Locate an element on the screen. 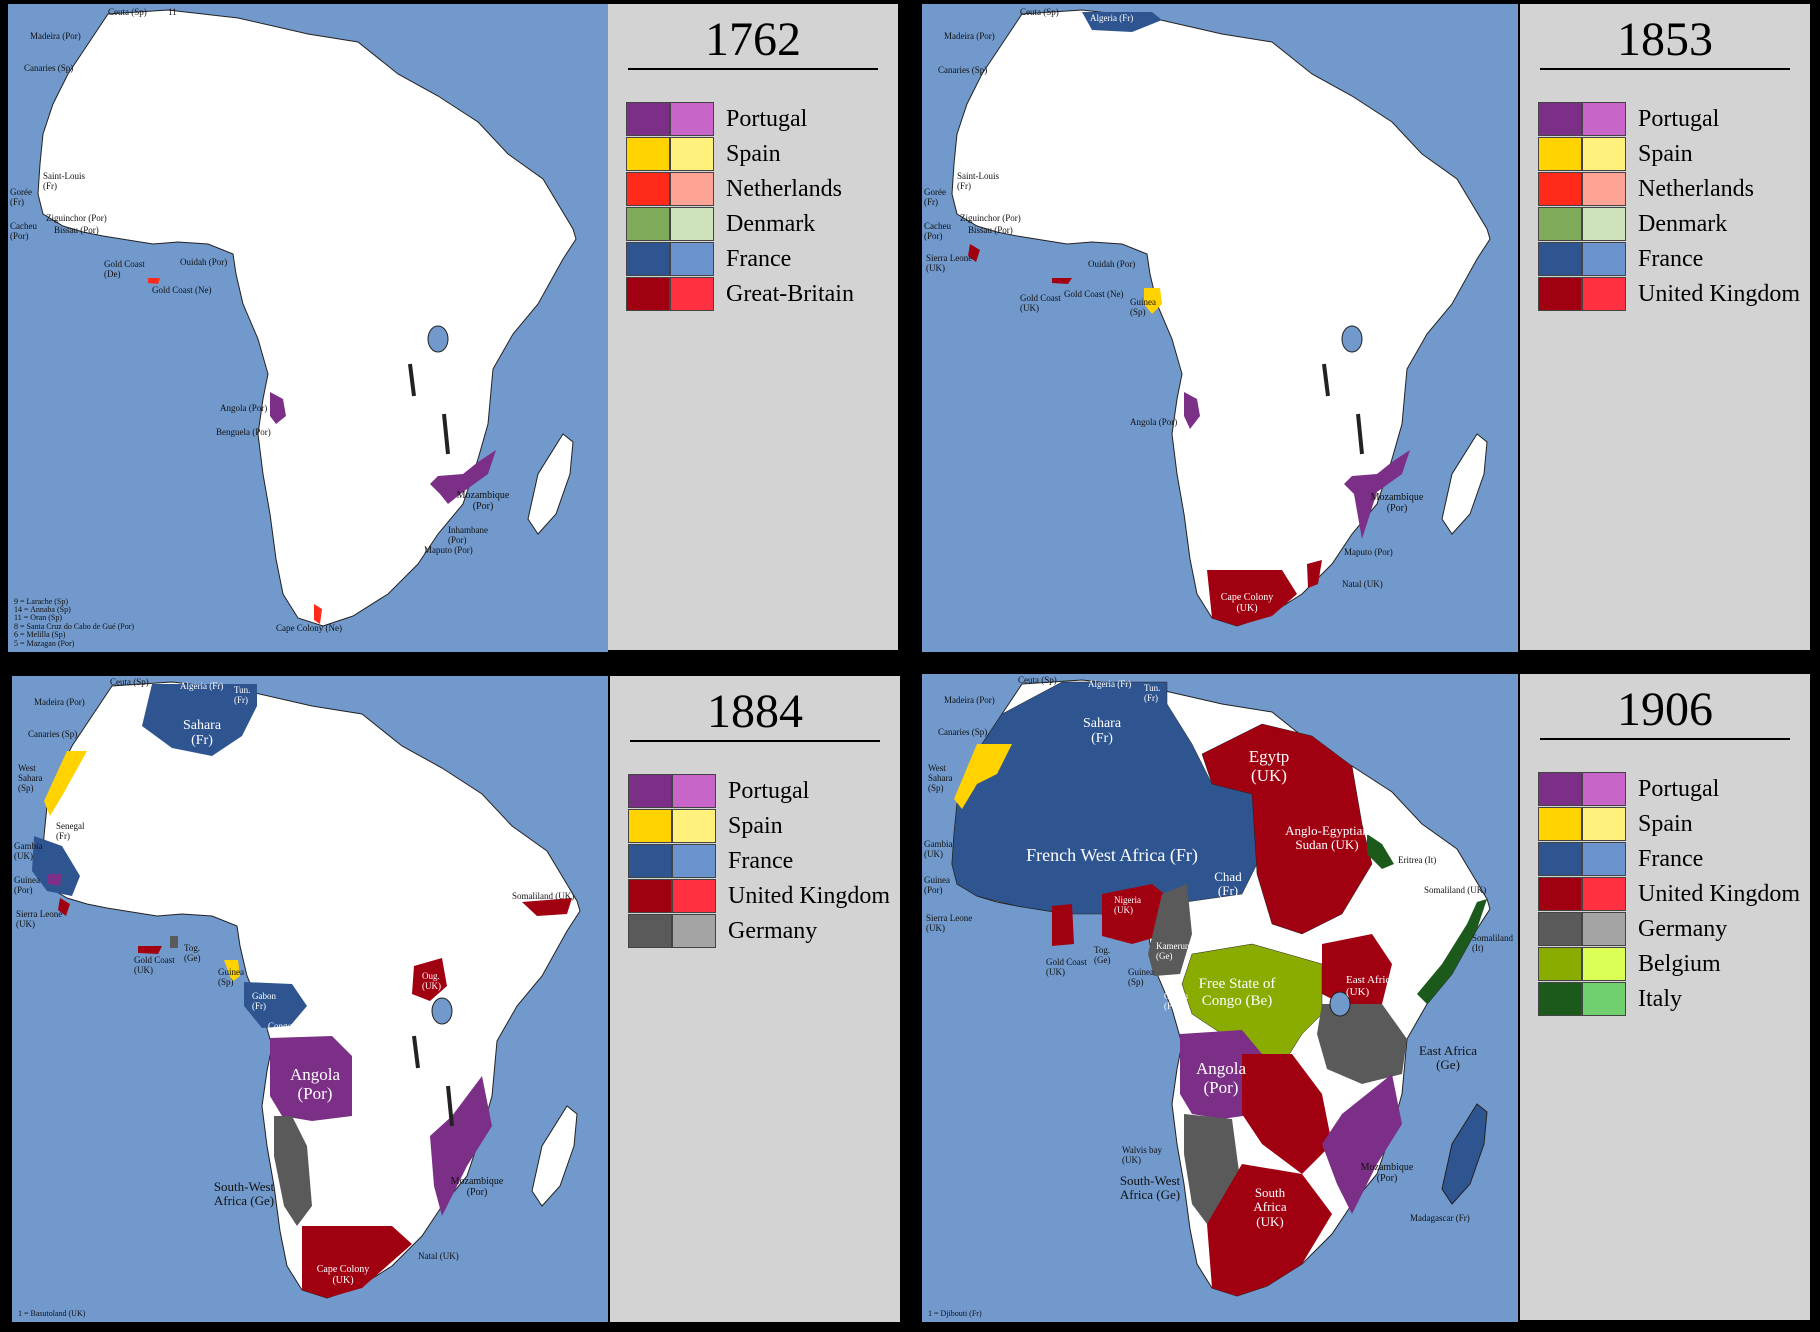 Image resolution: width=1820 pixels, height=1332 pixels. fr-senegal is located at coordinates (56, 866).